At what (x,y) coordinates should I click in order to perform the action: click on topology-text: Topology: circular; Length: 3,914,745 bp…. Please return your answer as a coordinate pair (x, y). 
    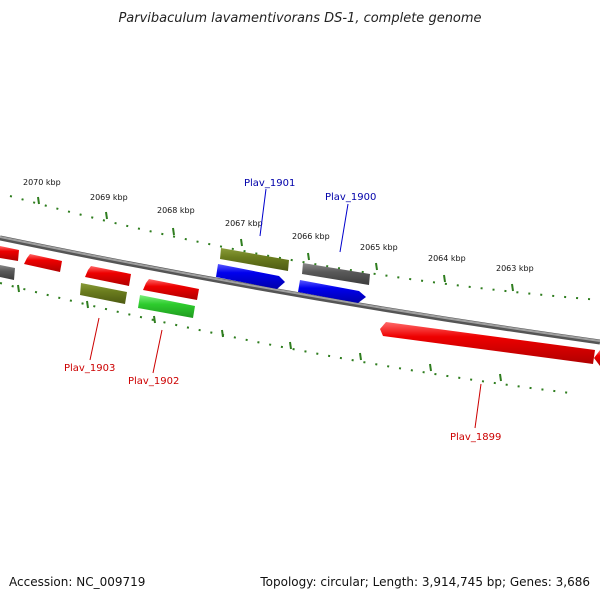
    Looking at the image, I should click on (425, 582).